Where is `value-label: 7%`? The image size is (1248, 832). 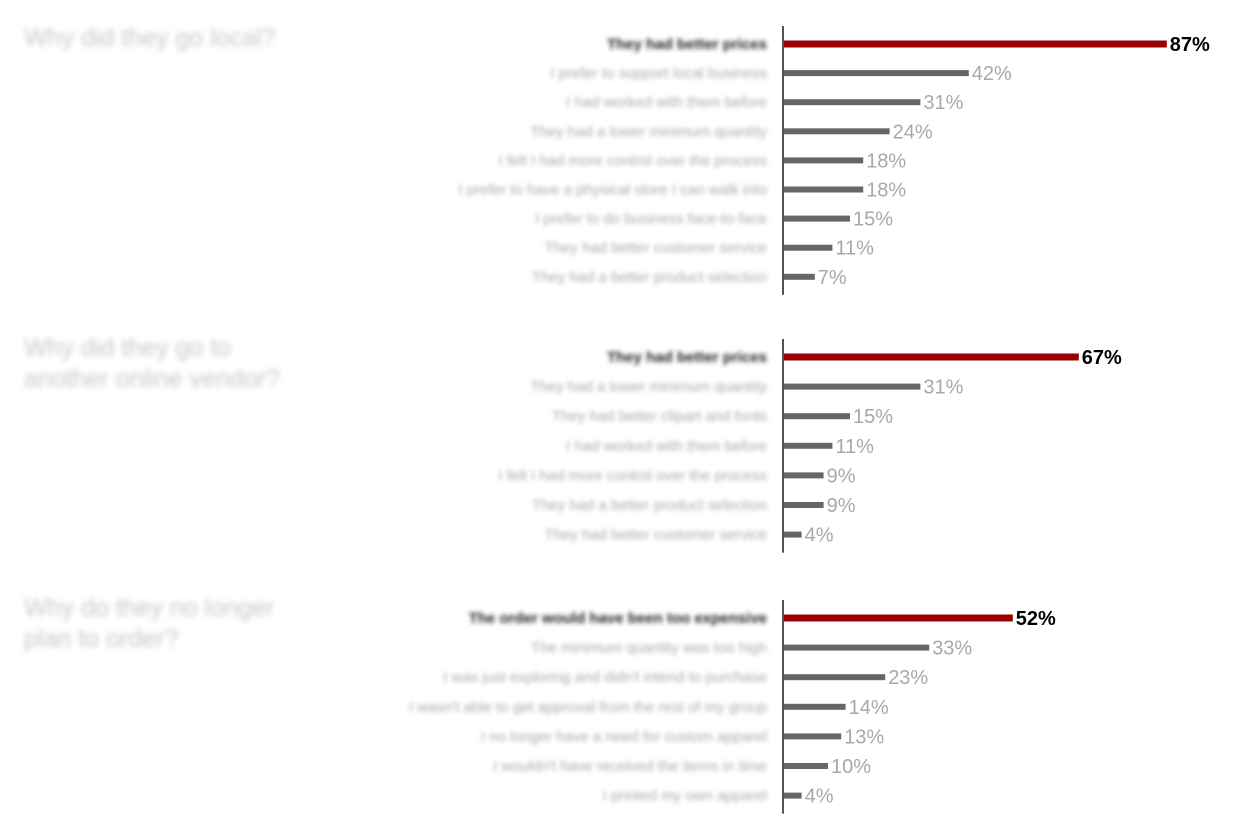
value-label: 7% is located at coordinates (832, 278).